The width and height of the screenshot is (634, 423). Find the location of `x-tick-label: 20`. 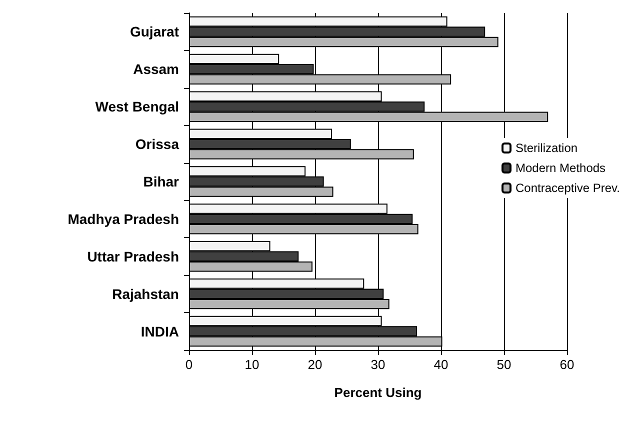

x-tick-label: 20 is located at coordinates (315, 364).